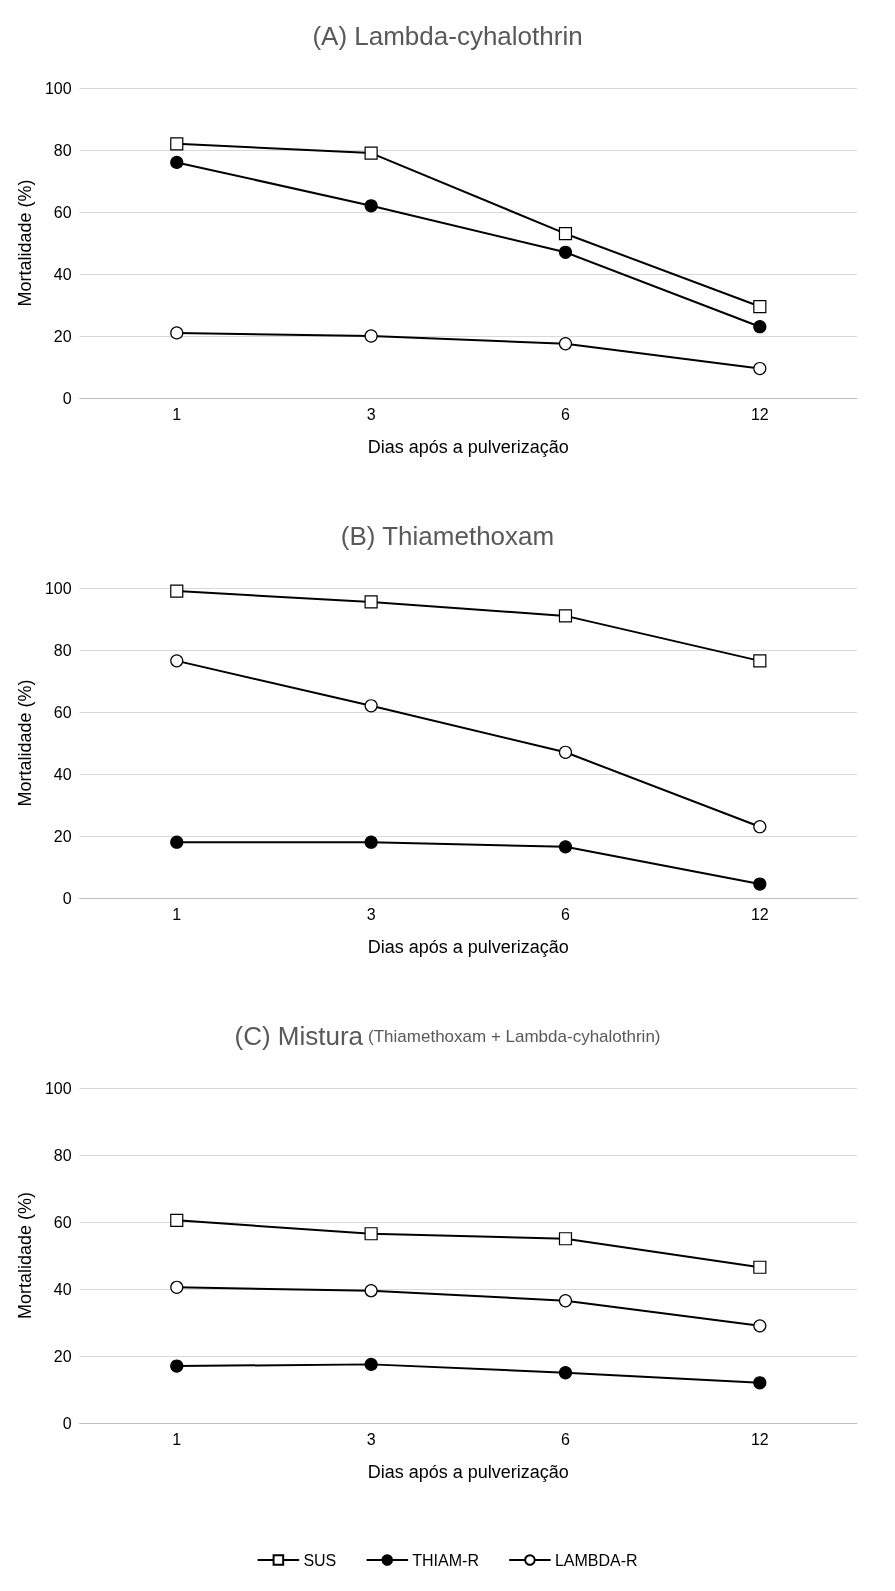 This screenshot has height=1591, width=895. What do you see at coordinates (320, 1560) in the screenshot?
I see `legend-label: SUS` at bounding box center [320, 1560].